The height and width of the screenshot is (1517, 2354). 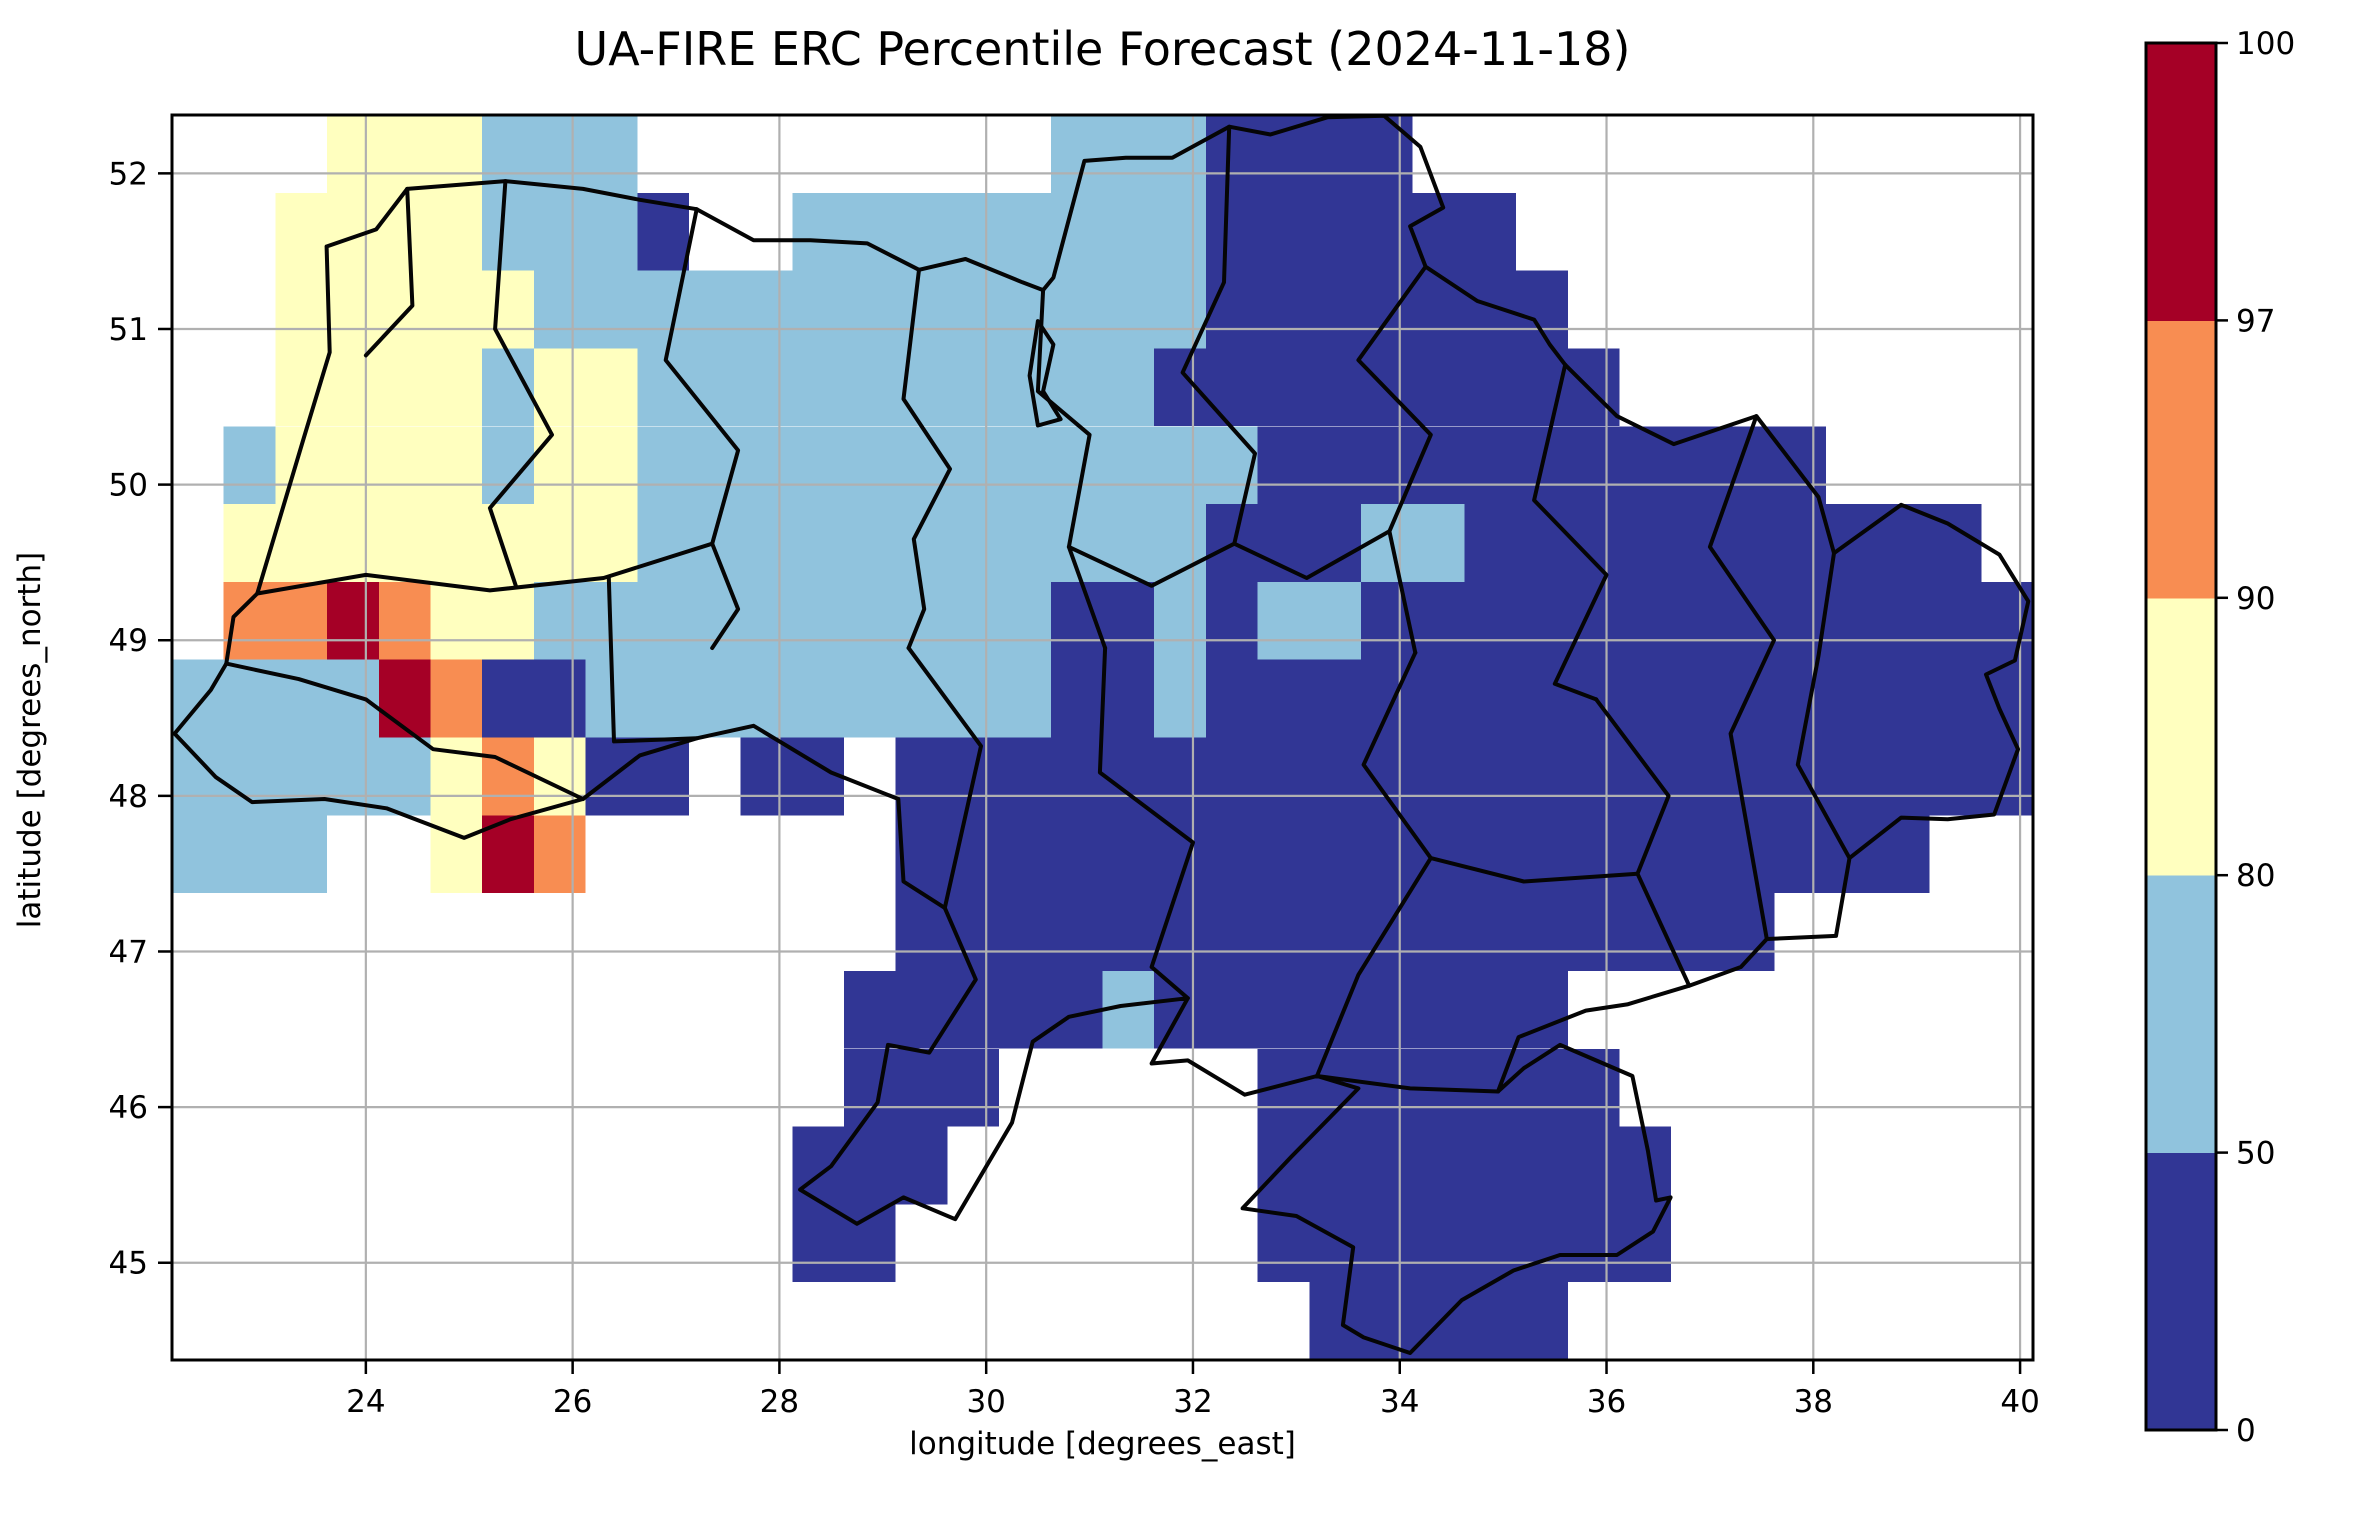 What do you see at coordinates (1399, 1402) in the screenshot?
I see `x-tick-label: 34` at bounding box center [1399, 1402].